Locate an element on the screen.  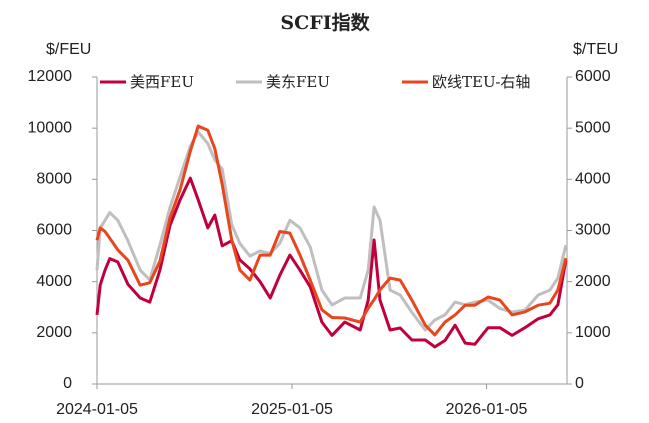
legend-label: 美西FEU is located at coordinates (162, 82).